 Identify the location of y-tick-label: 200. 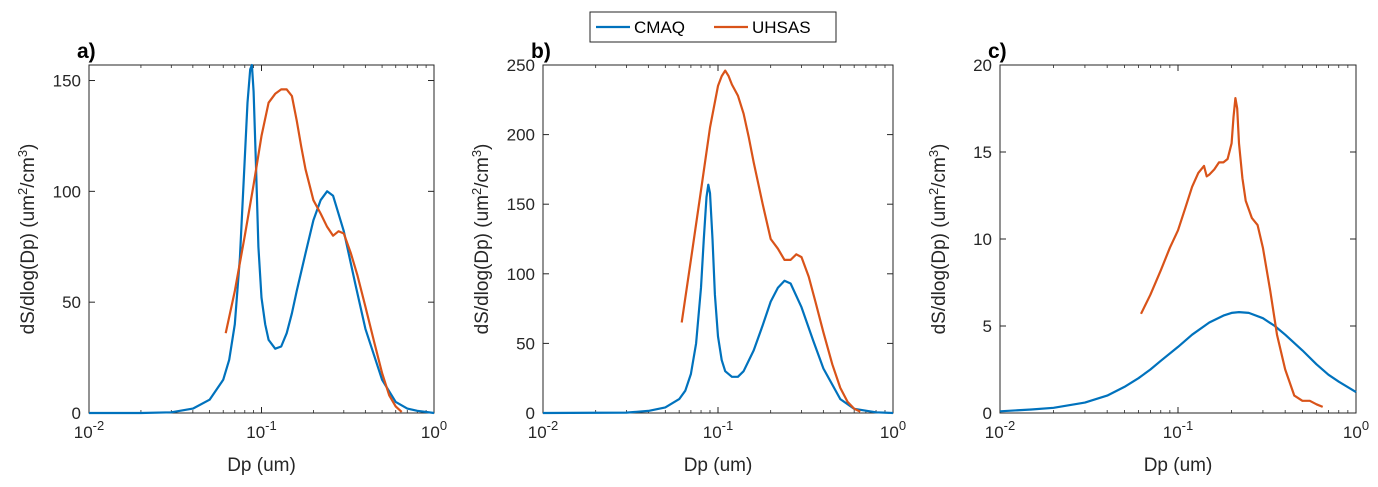
(521, 135).